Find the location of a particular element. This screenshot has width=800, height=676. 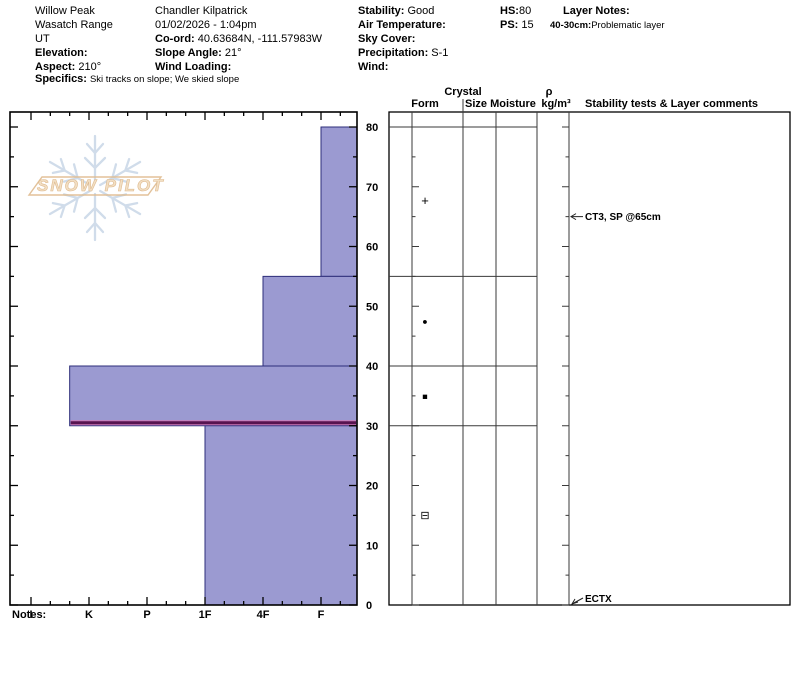

coord-row: Co-ord: 40.63684N, -111.57983W is located at coordinates (238, 39).